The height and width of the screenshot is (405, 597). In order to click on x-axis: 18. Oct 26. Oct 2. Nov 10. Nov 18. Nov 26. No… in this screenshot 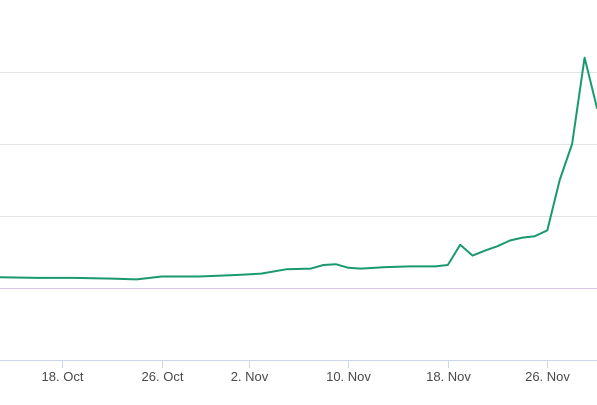, I will do `click(298, 372)`.